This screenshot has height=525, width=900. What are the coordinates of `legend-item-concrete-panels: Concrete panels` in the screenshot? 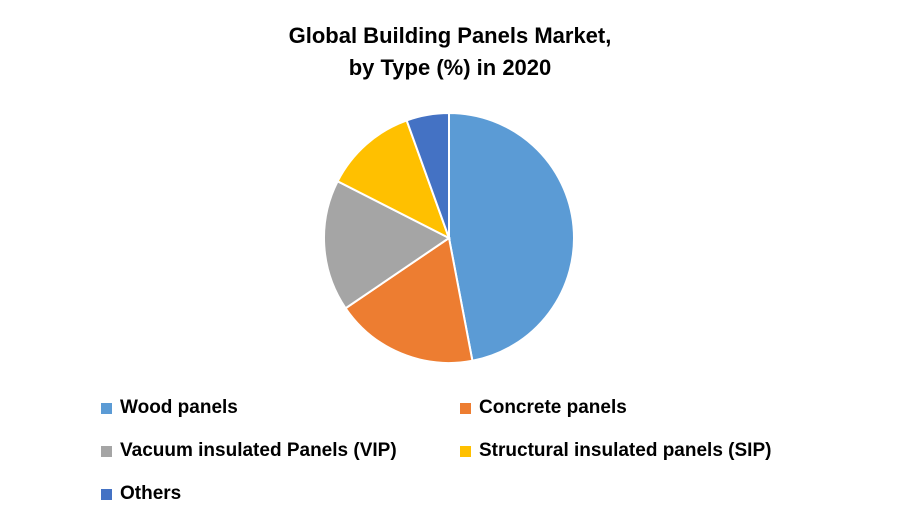 It's located at (543, 408).